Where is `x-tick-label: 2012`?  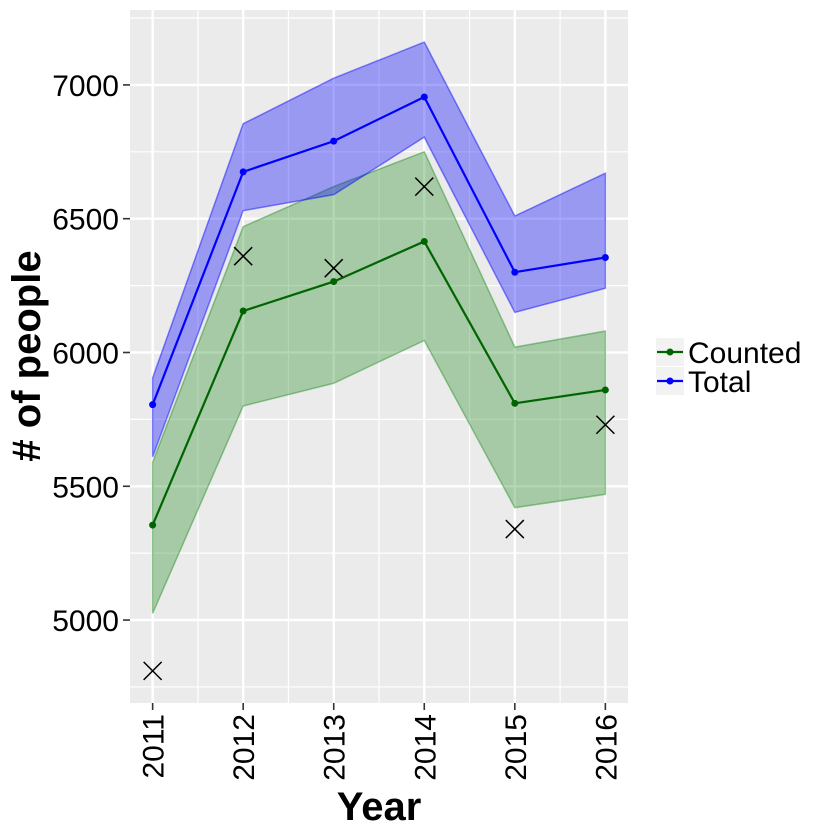
x-tick-label: 2012 is located at coordinates (244, 747).